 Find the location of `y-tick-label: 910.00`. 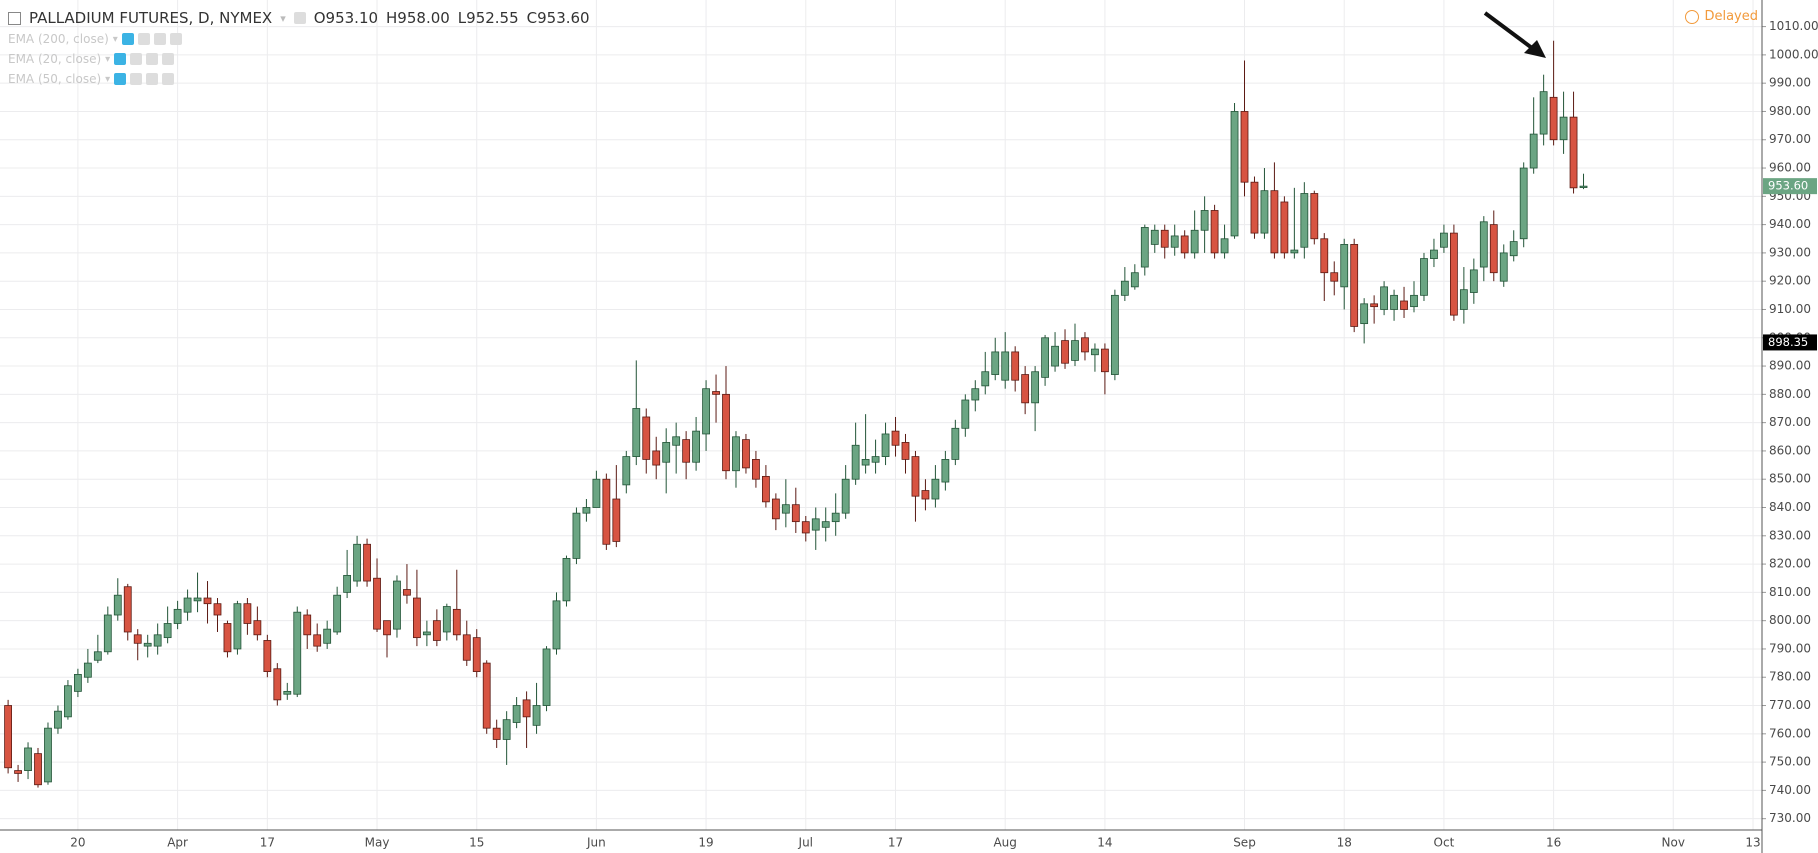

y-tick-label: 910.00 is located at coordinates (1790, 309).